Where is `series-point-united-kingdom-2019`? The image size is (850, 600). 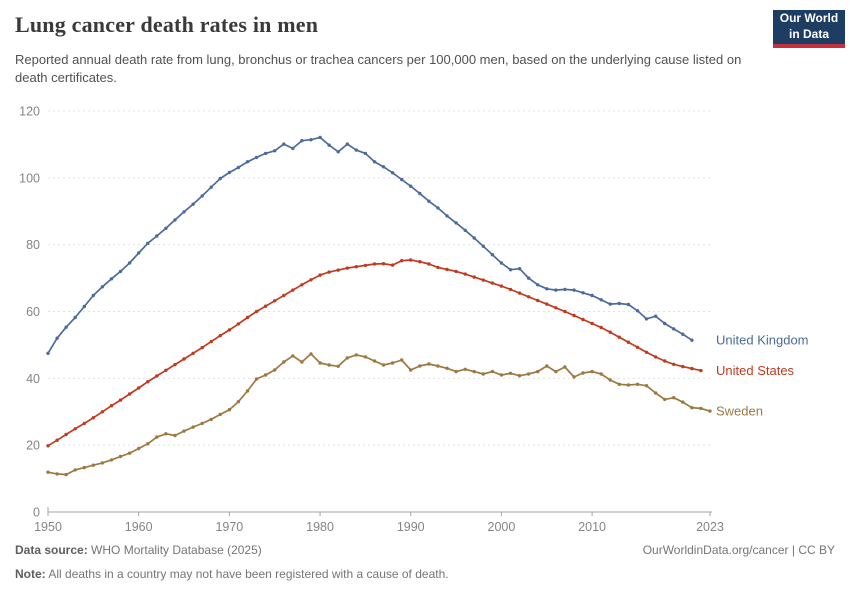
series-point-united-kingdom-2019 is located at coordinates (674, 329).